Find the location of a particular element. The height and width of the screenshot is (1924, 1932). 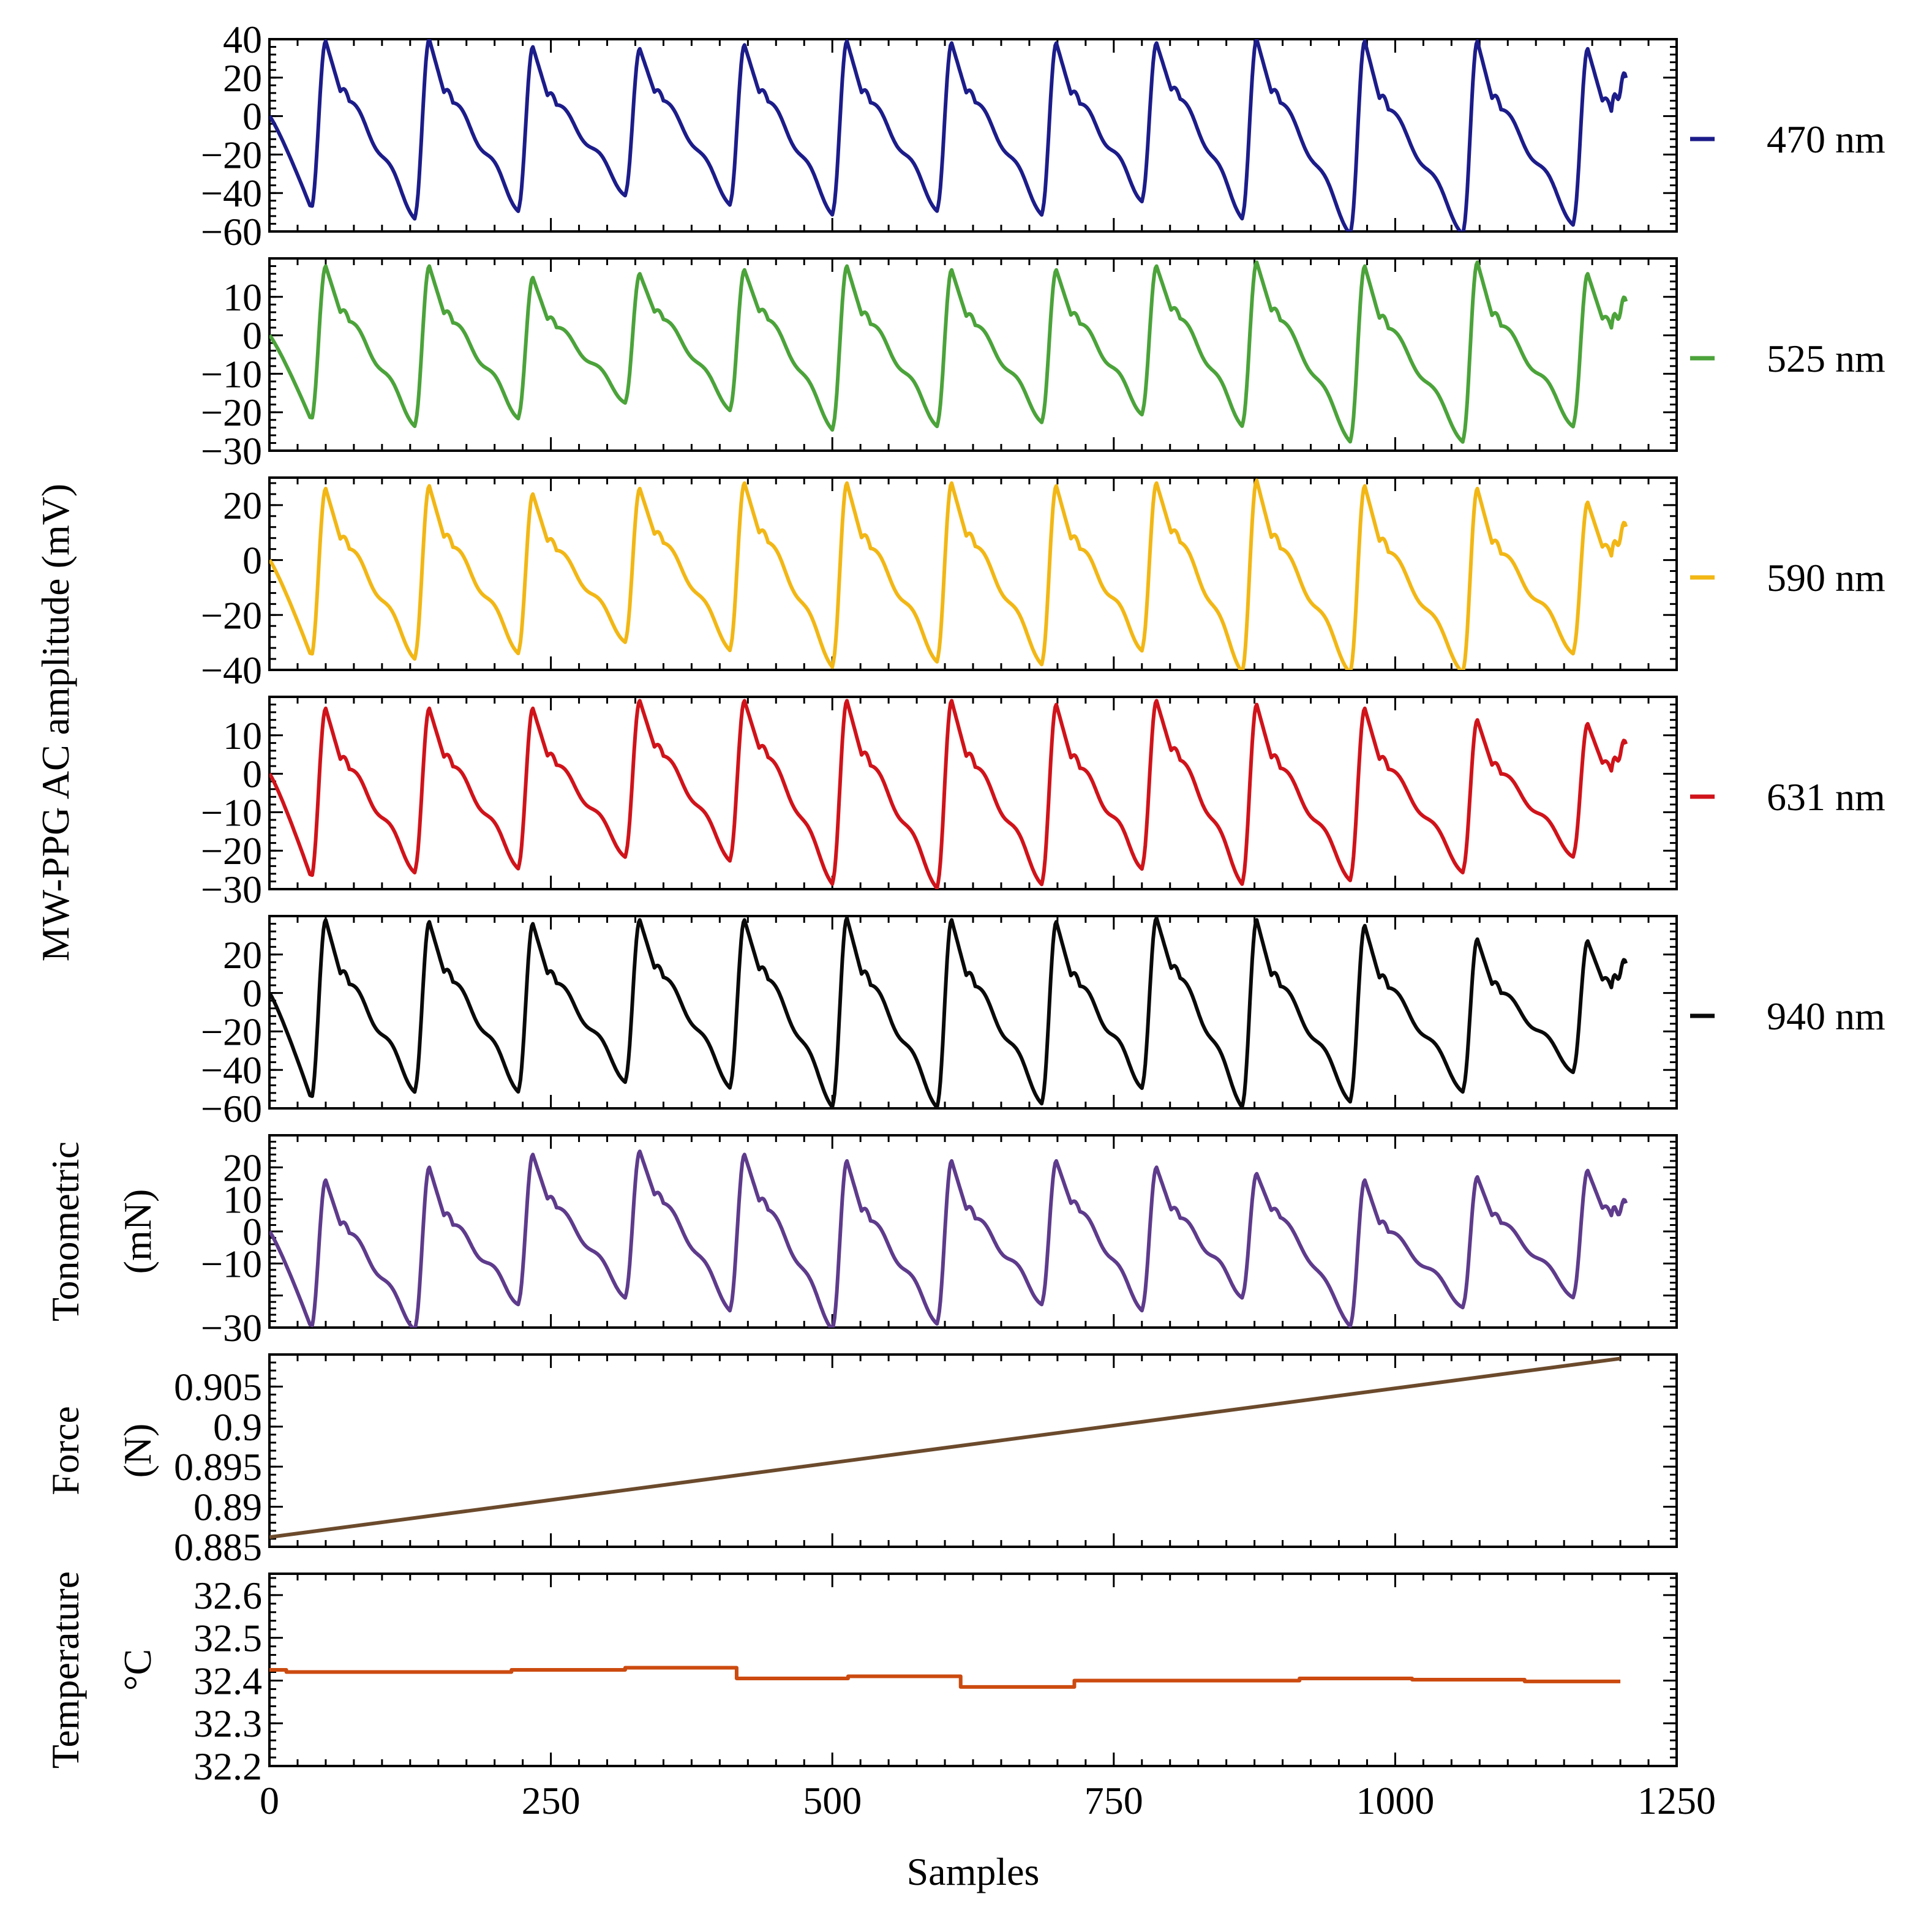

y-tick-label: 0.885 is located at coordinates (218, 1547).